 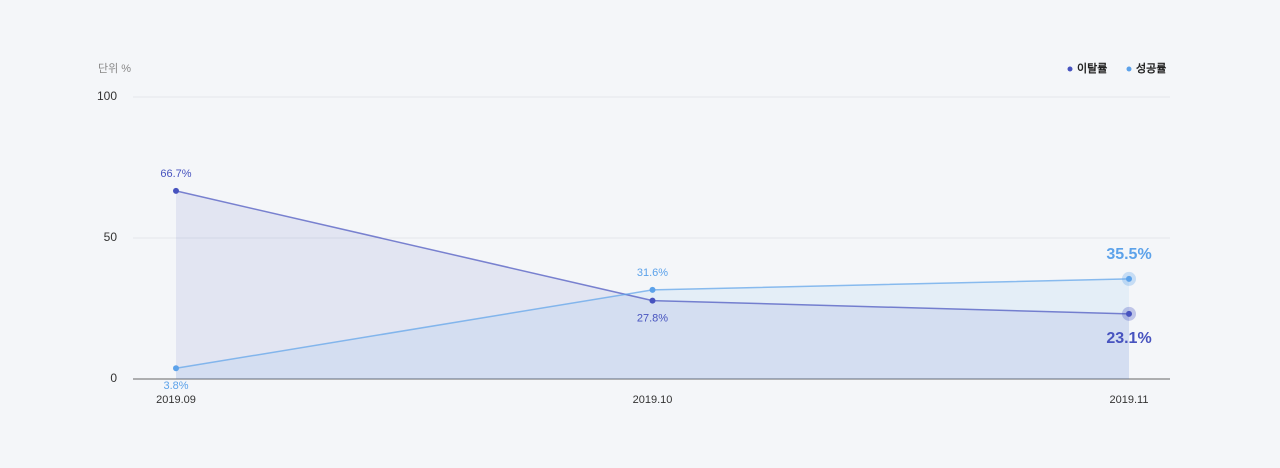 What do you see at coordinates (114, 68) in the screenshot?
I see `unit-label: 단위 %` at bounding box center [114, 68].